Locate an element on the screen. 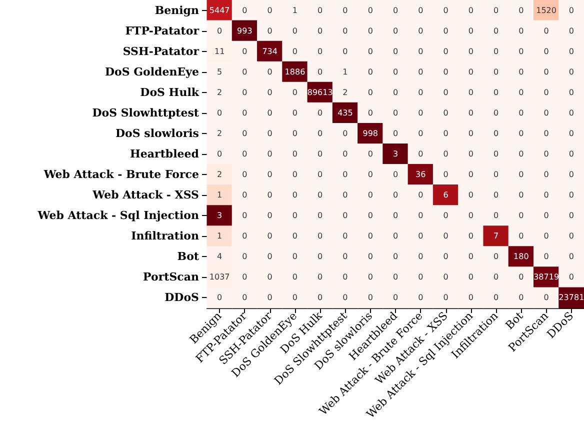 The image size is (584, 430). data-label: 180 is located at coordinates (521, 257).